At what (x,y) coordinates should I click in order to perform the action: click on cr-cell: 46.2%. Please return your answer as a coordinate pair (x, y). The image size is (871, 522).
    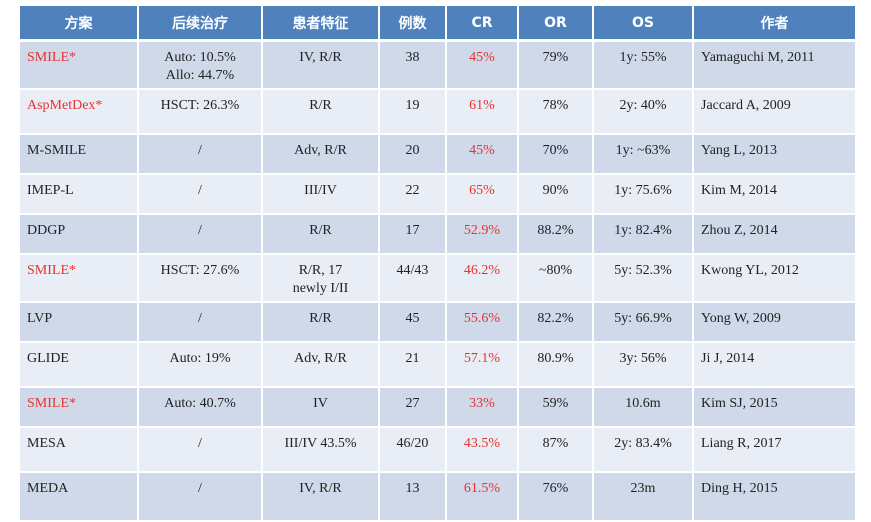
    Looking at the image, I should click on (482, 278).